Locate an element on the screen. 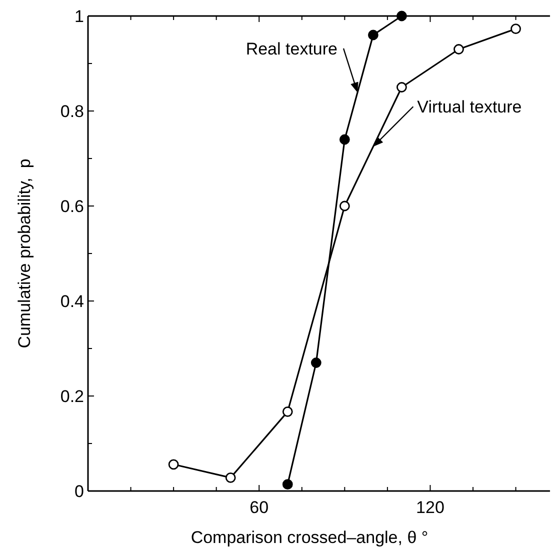 The width and height of the screenshot is (551, 549). x-tick-label: 120 is located at coordinates (430, 507).